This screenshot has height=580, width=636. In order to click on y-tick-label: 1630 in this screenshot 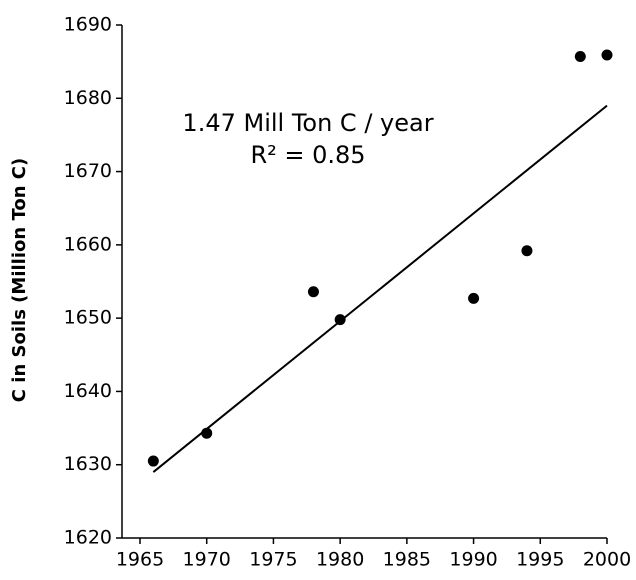, I will do `click(88, 464)`.